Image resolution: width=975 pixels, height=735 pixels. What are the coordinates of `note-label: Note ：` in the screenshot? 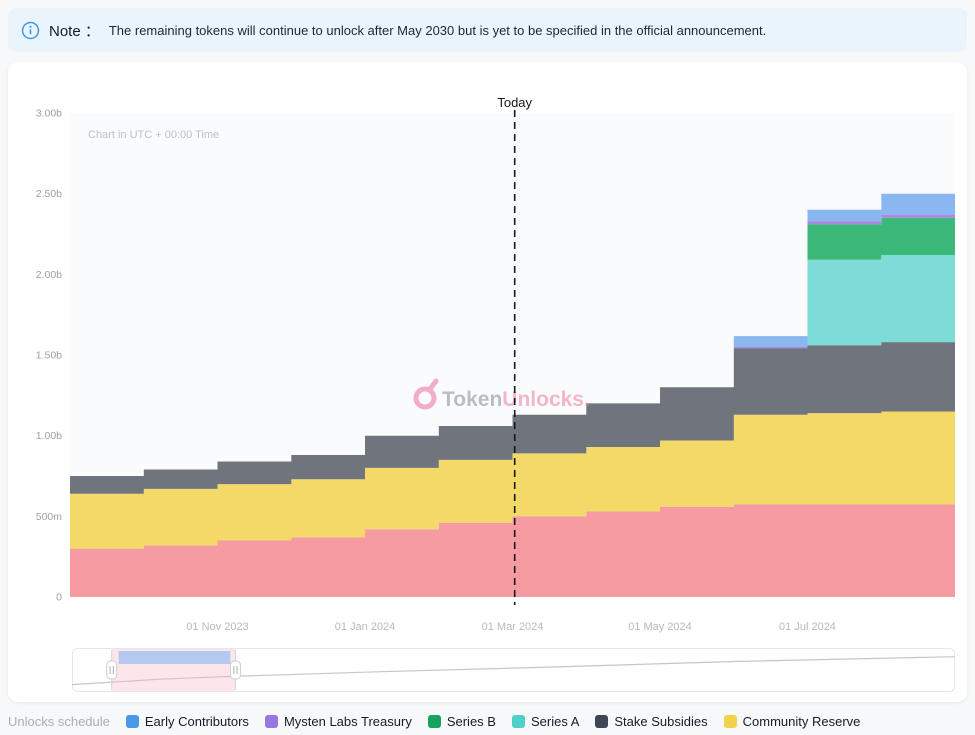 It's located at (74, 31).